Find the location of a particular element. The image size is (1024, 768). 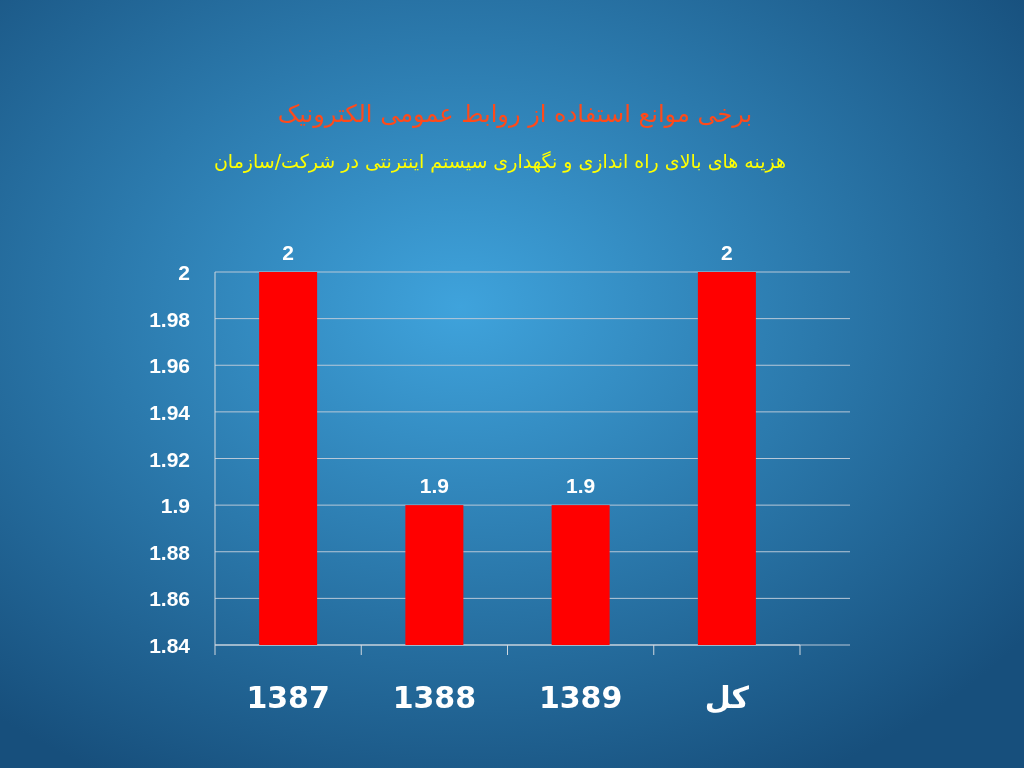

y-tick-label: 1.88 is located at coordinates (170, 552).